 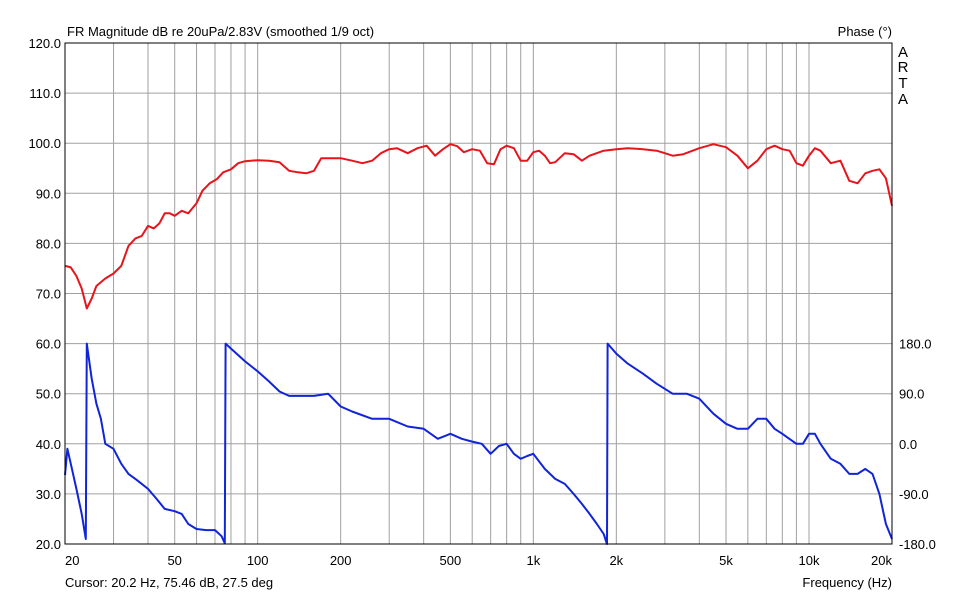 What do you see at coordinates (48, 544) in the screenshot?
I see `y-tick-label-left: 20.0` at bounding box center [48, 544].